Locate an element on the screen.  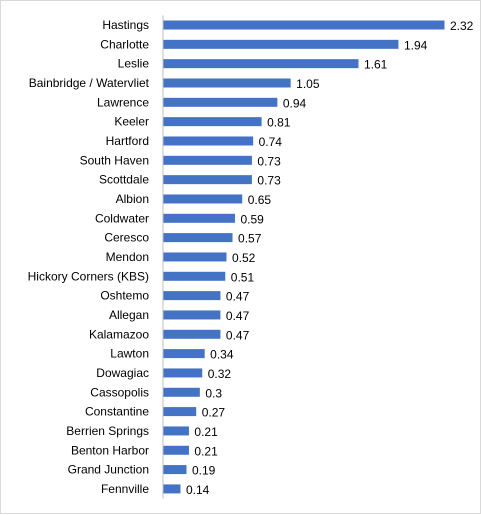
category-label: Allegan is located at coordinates (129, 315).